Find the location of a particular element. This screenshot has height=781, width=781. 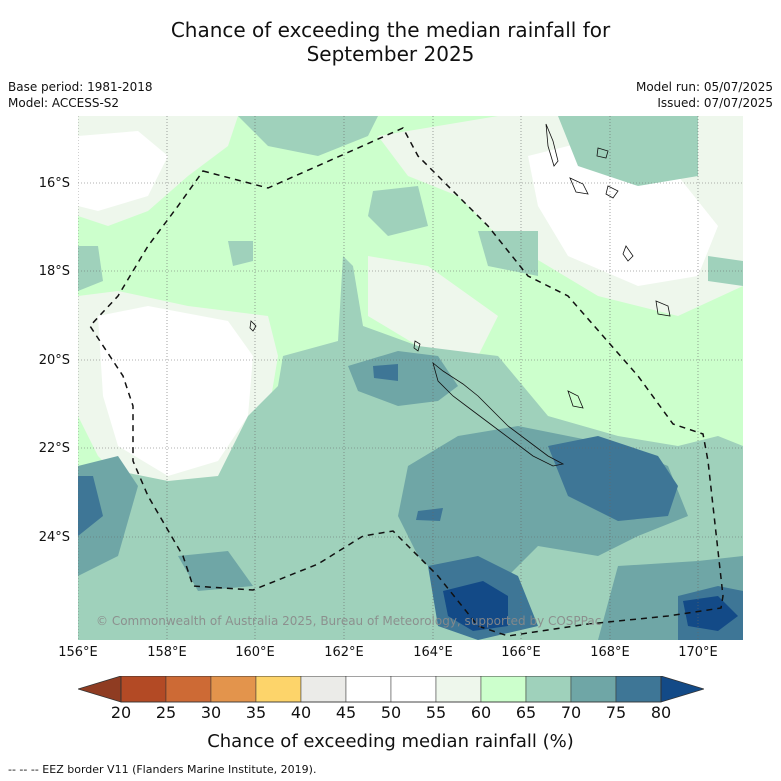

lon-label-160e: 160°E is located at coordinates (255, 652).